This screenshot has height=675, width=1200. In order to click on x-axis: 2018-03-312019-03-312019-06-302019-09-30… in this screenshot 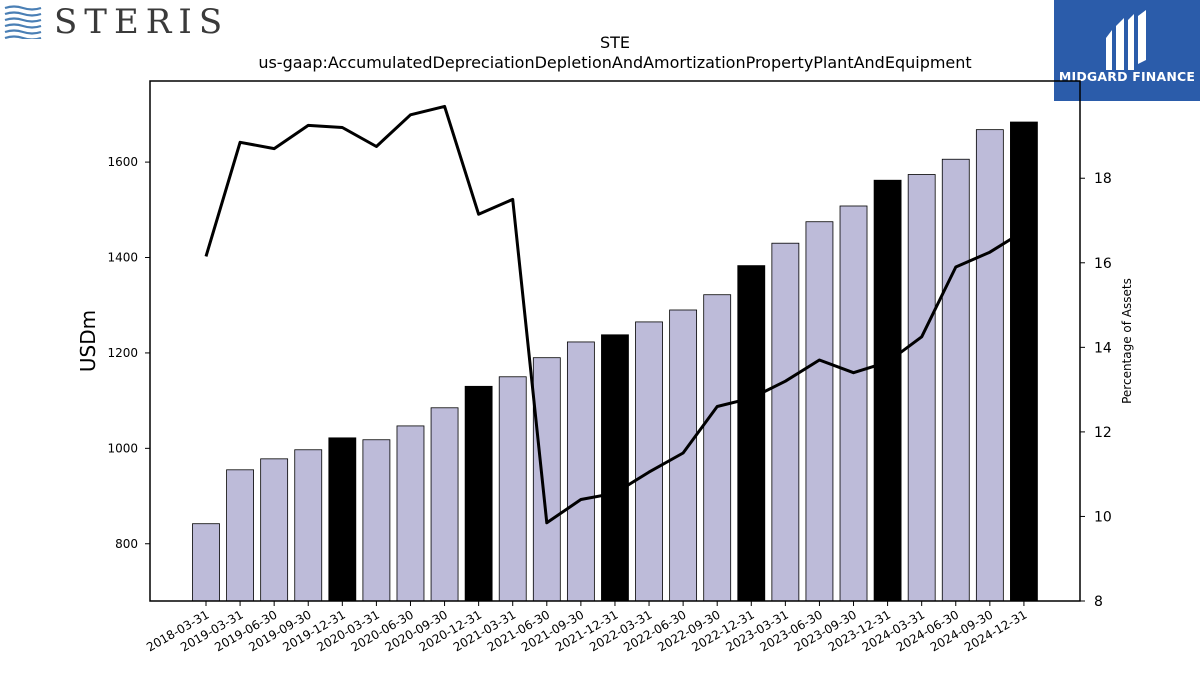, I will do `click(586, 627)`.